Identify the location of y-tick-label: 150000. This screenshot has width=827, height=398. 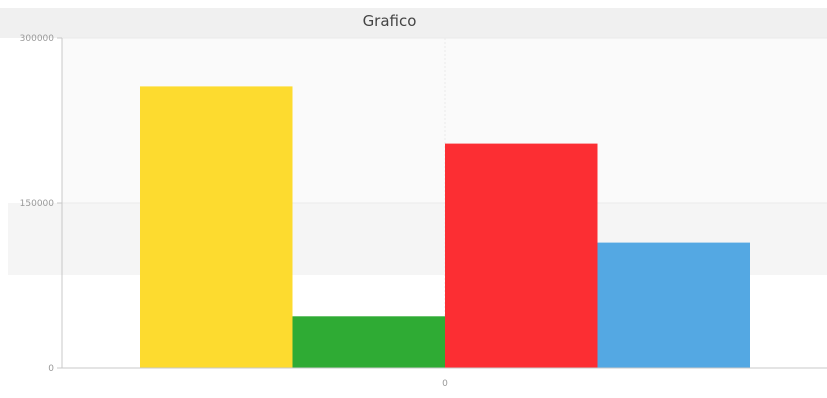
(37, 204).